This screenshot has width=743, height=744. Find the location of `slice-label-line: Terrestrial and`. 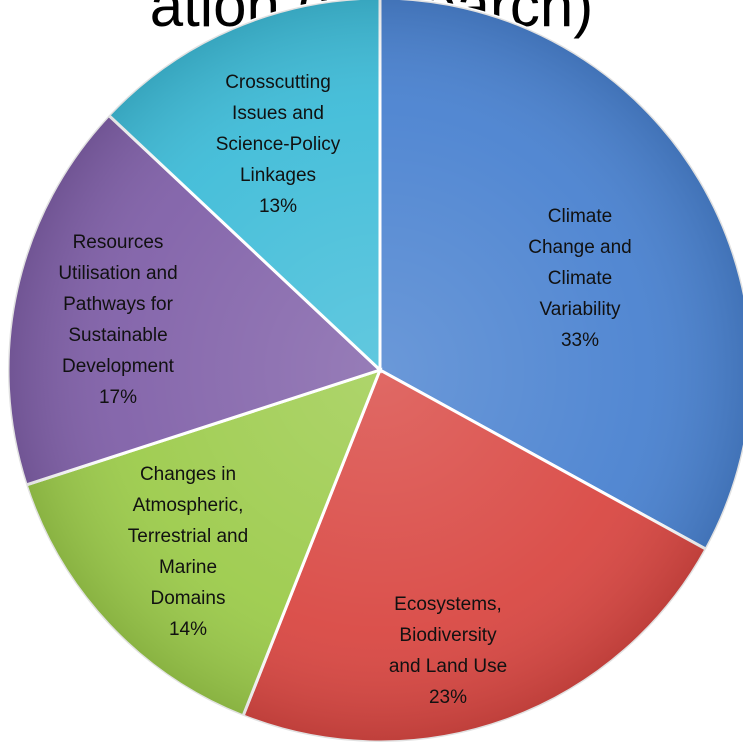

slice-label-line: Terrestrial and is located at coordinates (188, 536).